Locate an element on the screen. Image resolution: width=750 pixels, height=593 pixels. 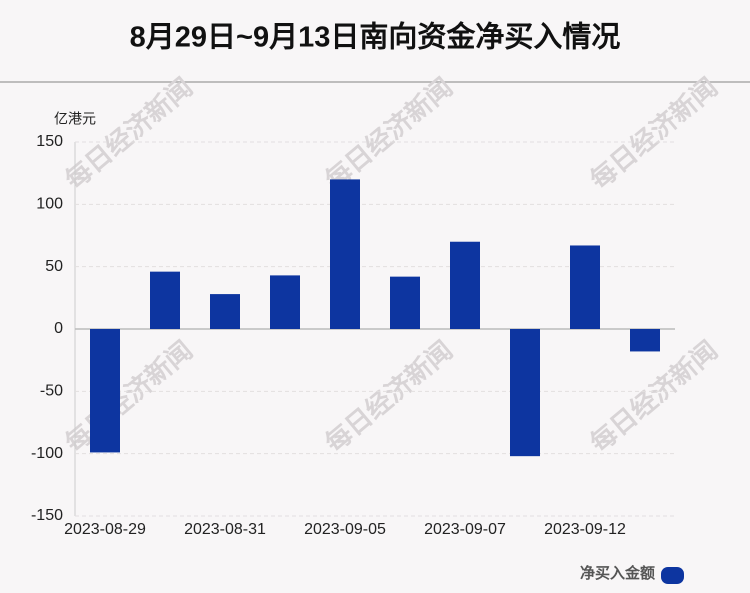
x-tick-label: 2023-08-31 is located at coordinates (225, 529).